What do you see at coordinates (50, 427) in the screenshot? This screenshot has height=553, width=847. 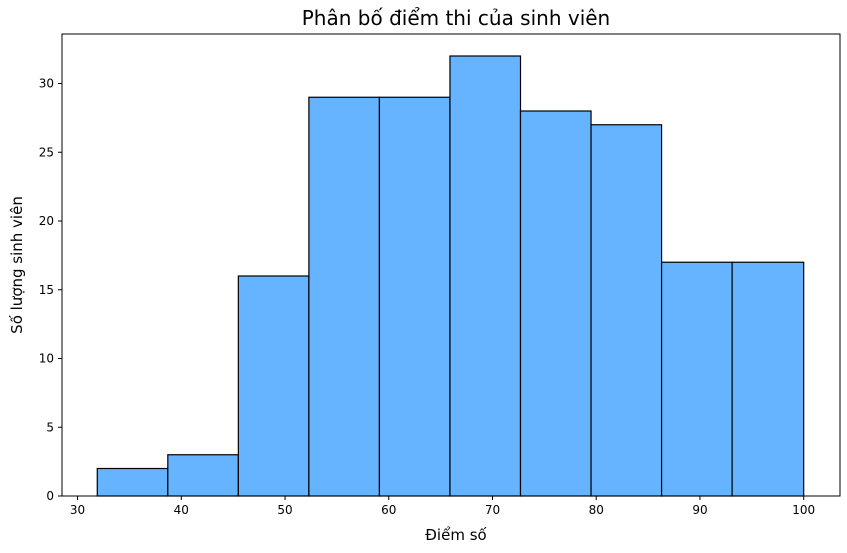 I see `y-tick-label: 5` at bounding box center [50, 427].